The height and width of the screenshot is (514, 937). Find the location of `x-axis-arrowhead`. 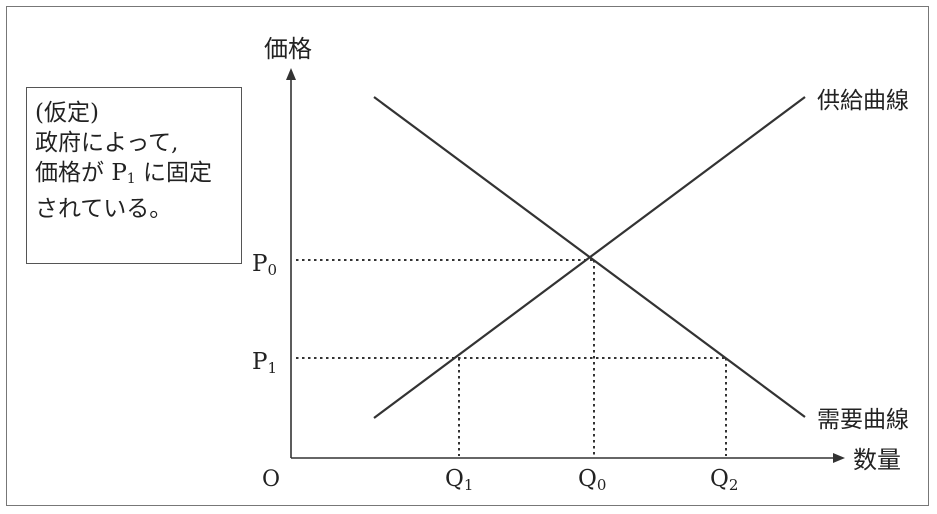

x-axis-arrowhead is located at coordinates (839, 458).